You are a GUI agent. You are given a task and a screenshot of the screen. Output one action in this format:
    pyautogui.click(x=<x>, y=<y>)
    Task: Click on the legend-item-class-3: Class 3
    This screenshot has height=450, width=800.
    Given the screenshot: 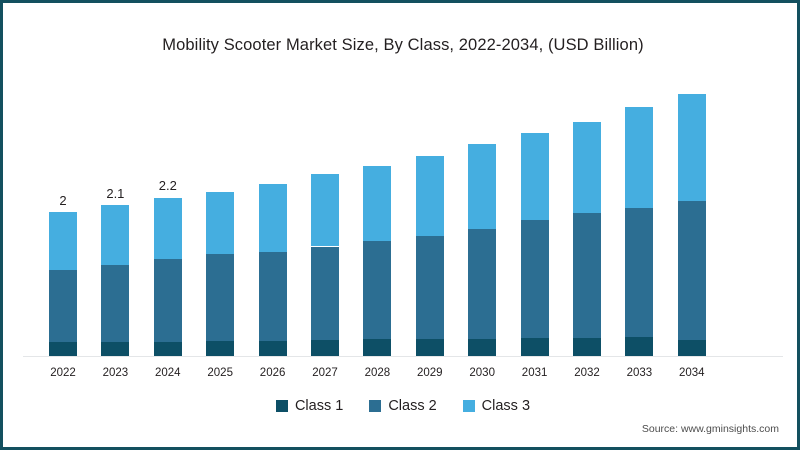 What is the action you would take?
    pyautogui.click(x=496, y=406)
    